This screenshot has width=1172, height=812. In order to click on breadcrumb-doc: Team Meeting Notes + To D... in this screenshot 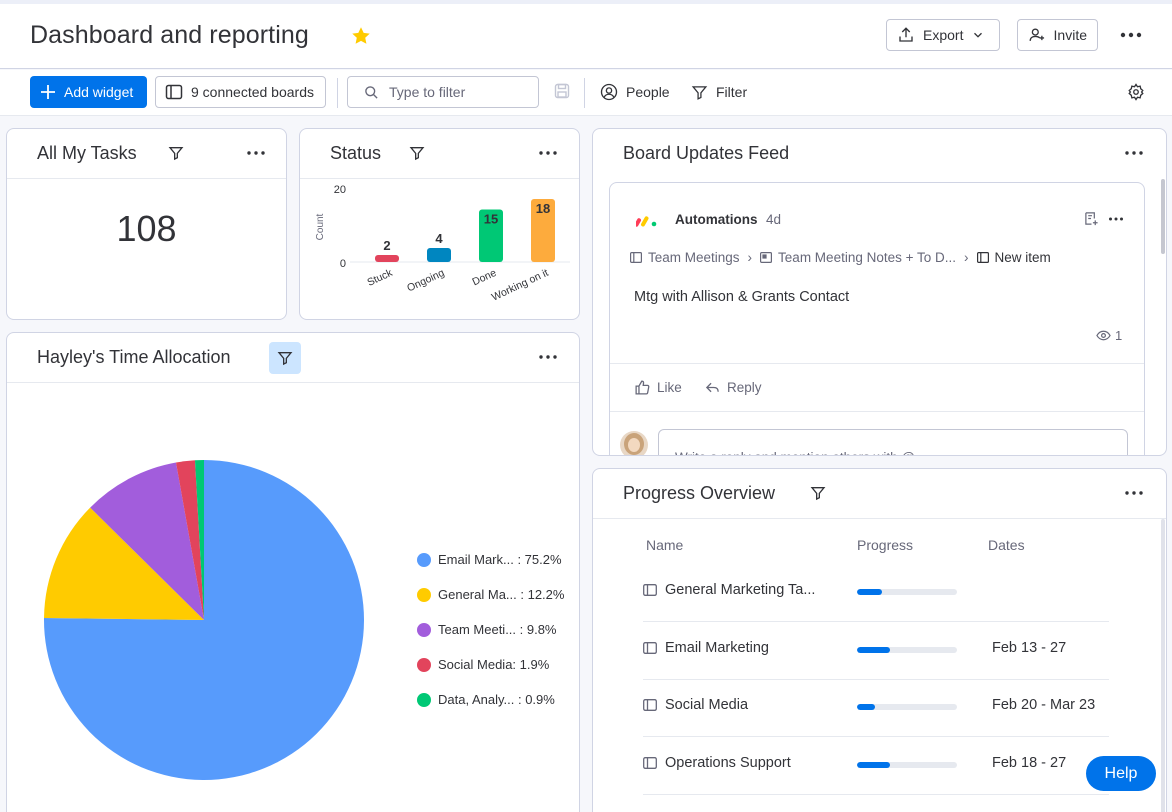, I will do `click(867, 257)`.